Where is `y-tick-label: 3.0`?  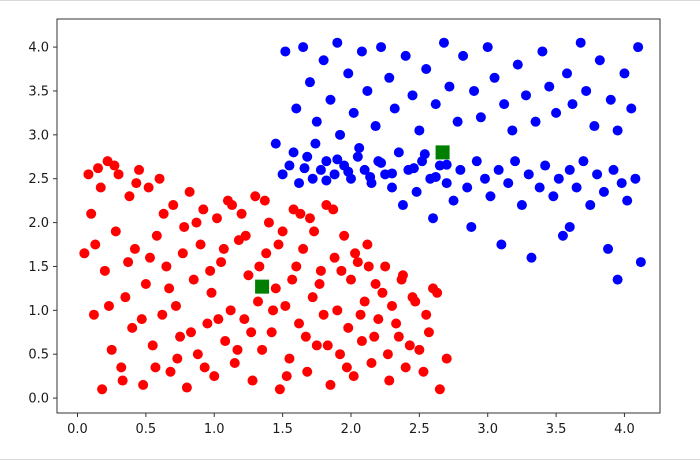
y-tick-label: 3.0 is located at coordinates (38, 135).